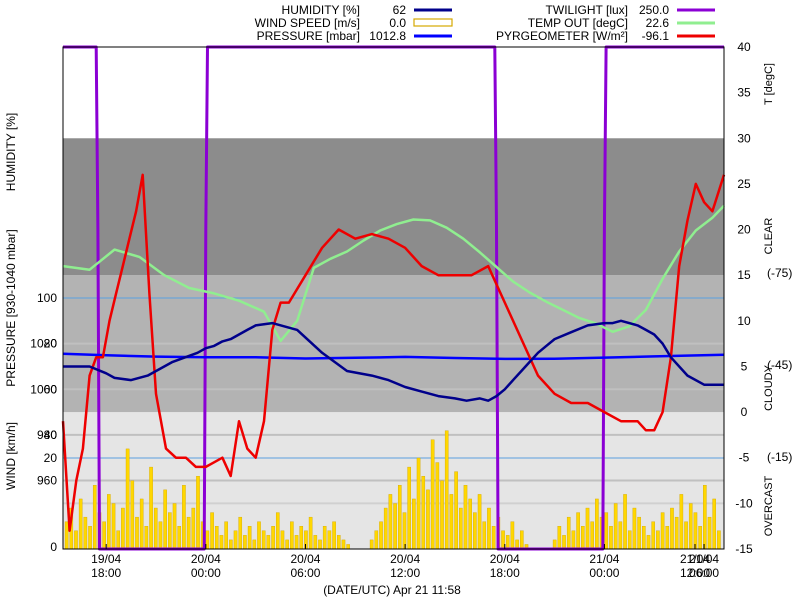 The height and width of the screenshot is (600, 800). I want to click on pyrgeometer-label-overcast: (-15), so click(779, 457).